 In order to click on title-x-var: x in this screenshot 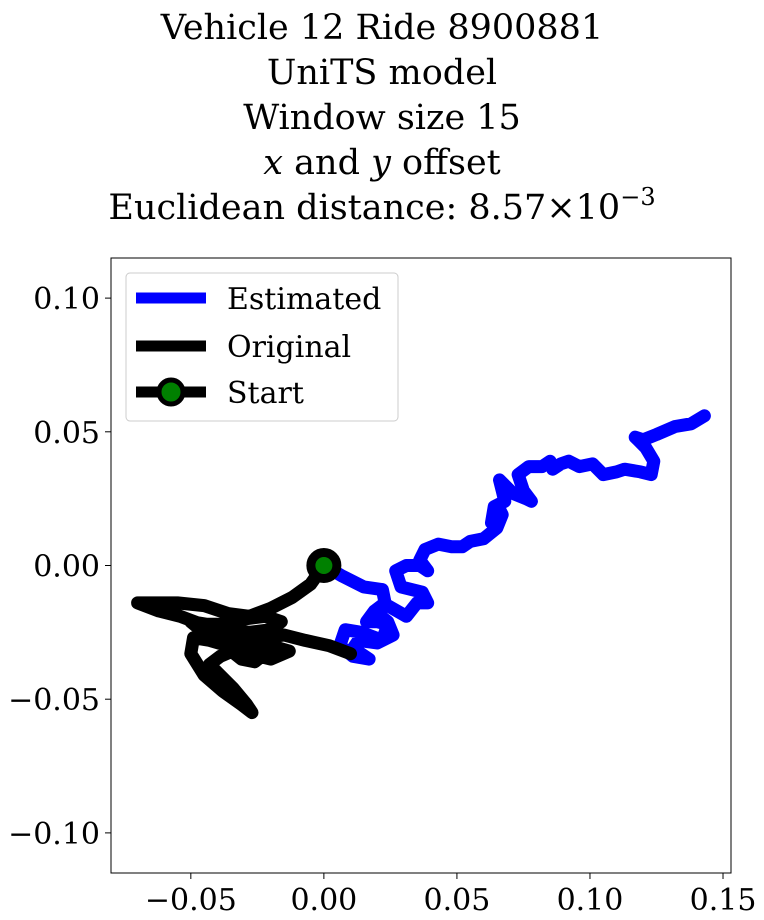, I will do `click(273, 163)`.